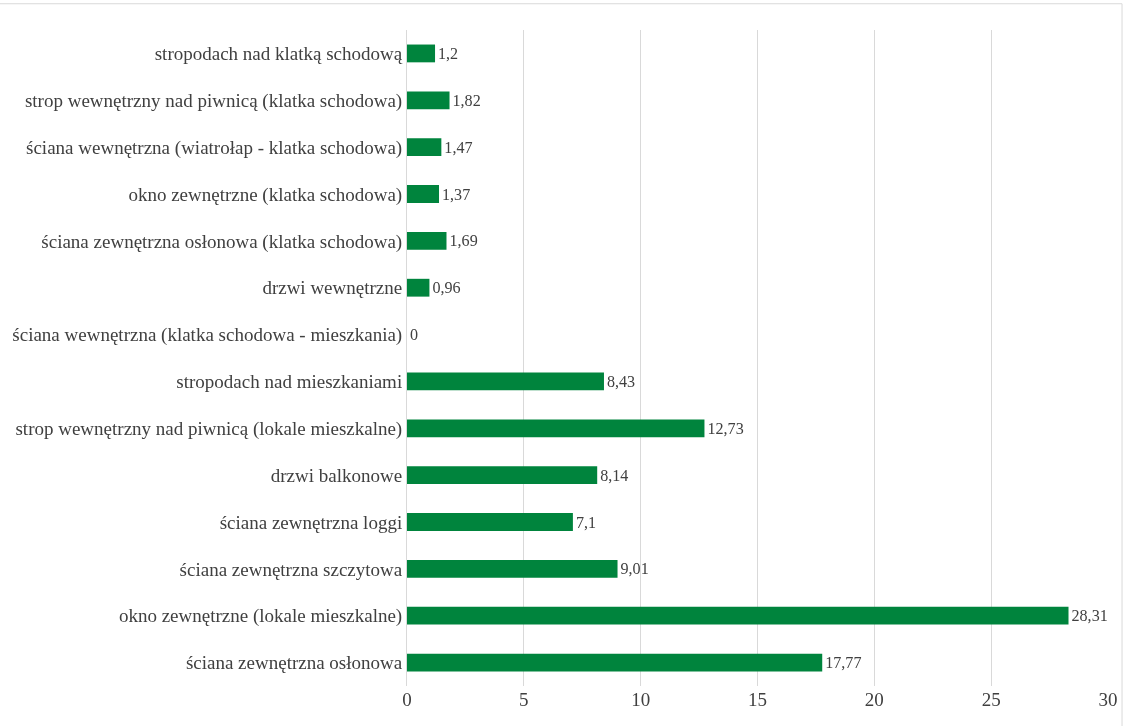 This screenshot has width=1138, height=726. What do you see at coordinates (1108, 699) in the screenshot?
I see `x-tick-label: 30` at bounding box center [1108, 699].